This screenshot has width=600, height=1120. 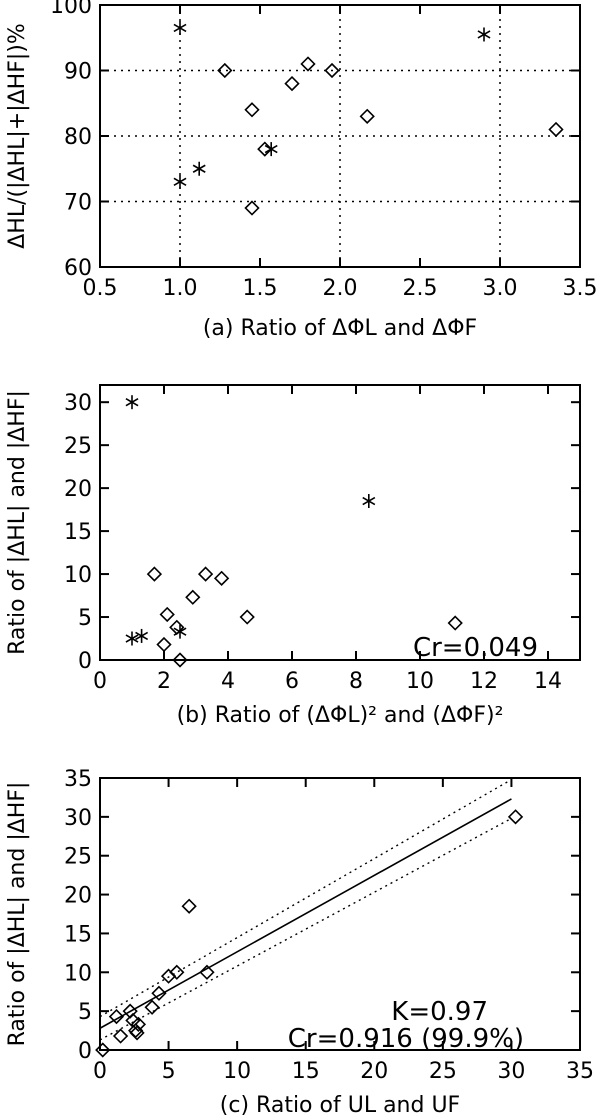 What do you see at coordinates (443, 1071) in the screenshot?
I see `x-tick-label: 25` at bounding box center [443, 1071].